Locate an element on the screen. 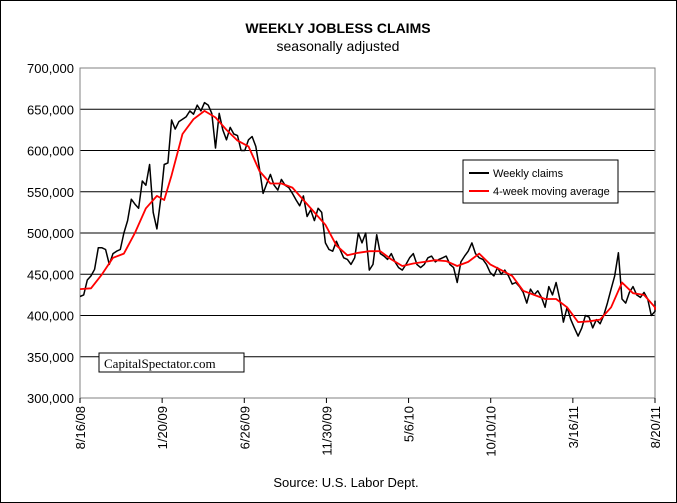  y-tick-label: 600,000 is located at coordinates (50, 151).